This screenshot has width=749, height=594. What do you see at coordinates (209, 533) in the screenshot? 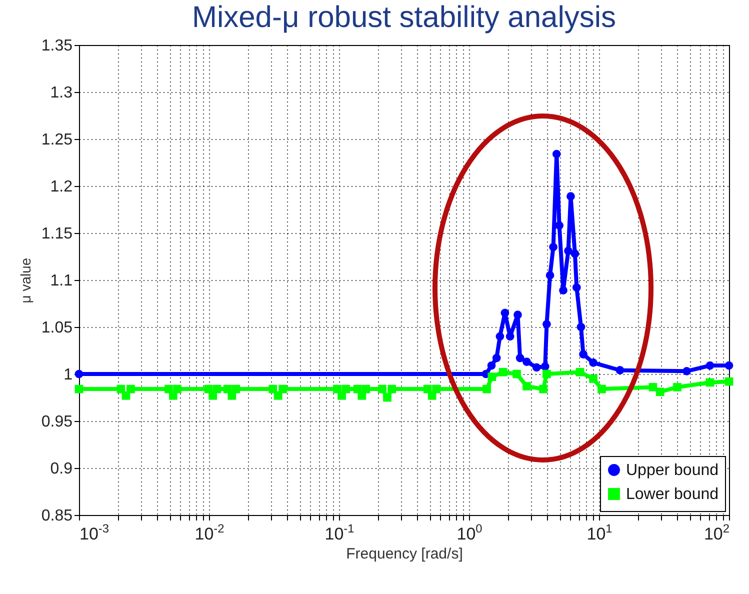
I see `x-tick-label: 10$^{-2}$` at bounding box center [209, 533].